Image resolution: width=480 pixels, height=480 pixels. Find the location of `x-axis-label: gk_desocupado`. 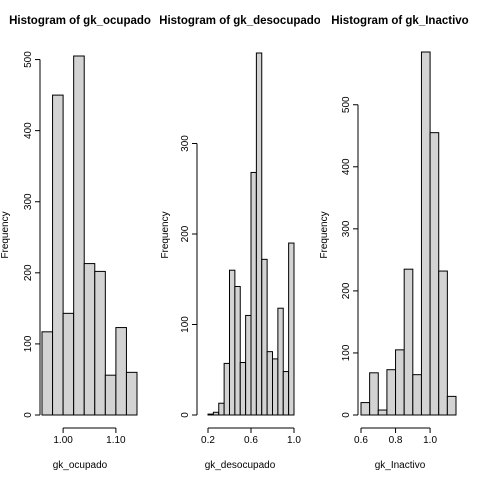

x-axis-label: gk_desocupado is located at coordinates (240, 465).